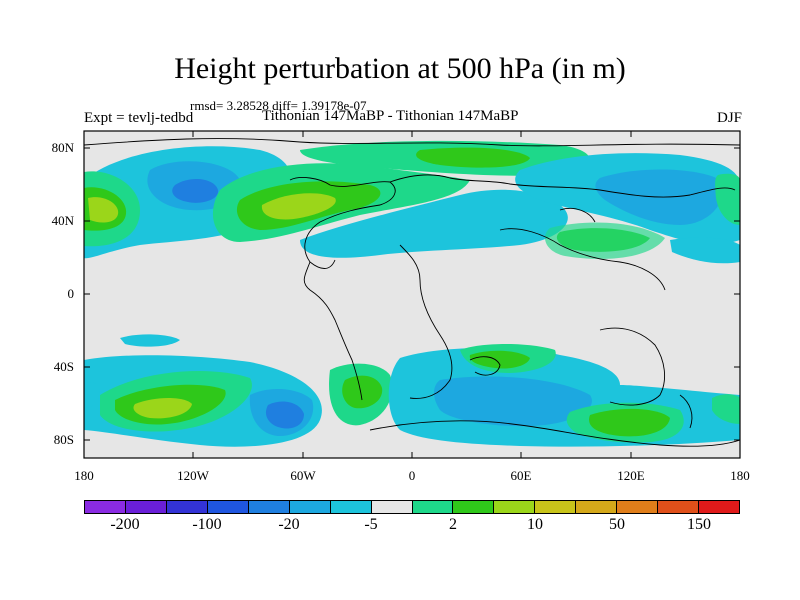 This screenshot has height=600, width=800. What do you see at coordinates (740, 475) in the screenshot?
I see `lon-label-180-right: 180` at bounding box center [740, 475].